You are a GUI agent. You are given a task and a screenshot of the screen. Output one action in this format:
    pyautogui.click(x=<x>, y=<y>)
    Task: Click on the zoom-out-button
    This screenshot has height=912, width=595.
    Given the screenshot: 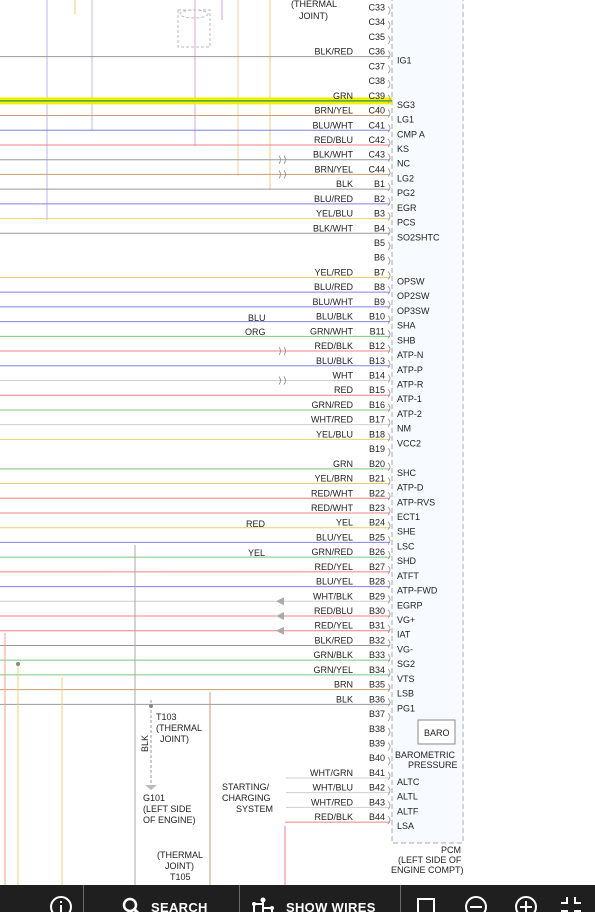 What is the action you would take?
    pyautogui.click(x=476, y=898)
    